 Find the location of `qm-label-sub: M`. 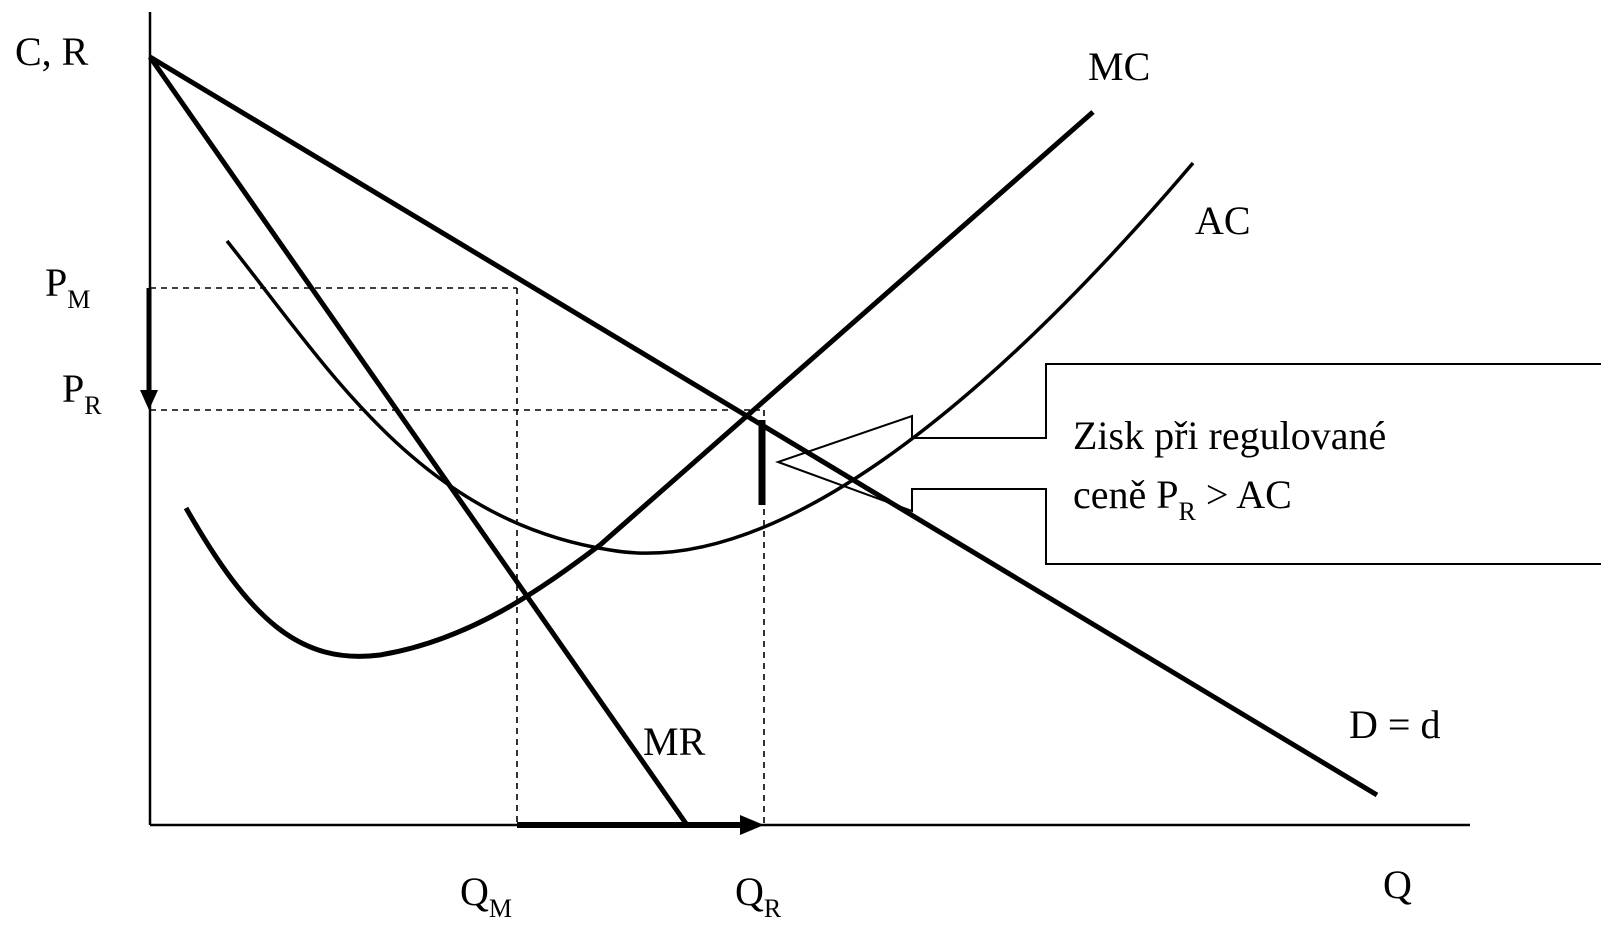

qm-label-sub: M is located at coordinates (500, 908).